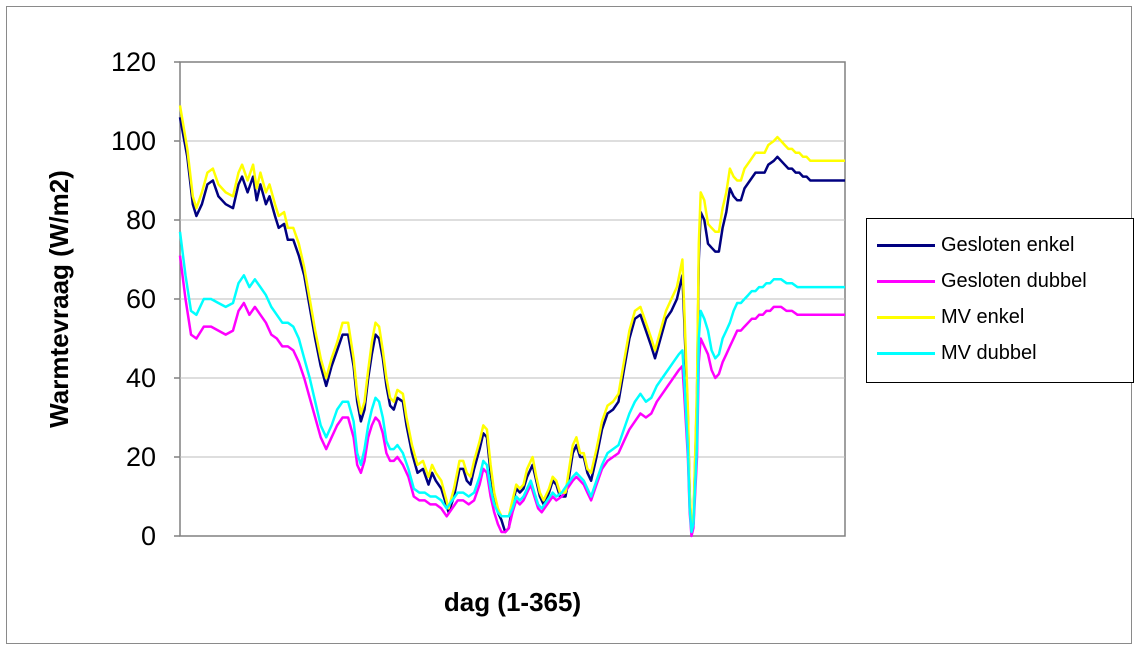  I want to click on y-tick-label: 120, so click(133, 62).